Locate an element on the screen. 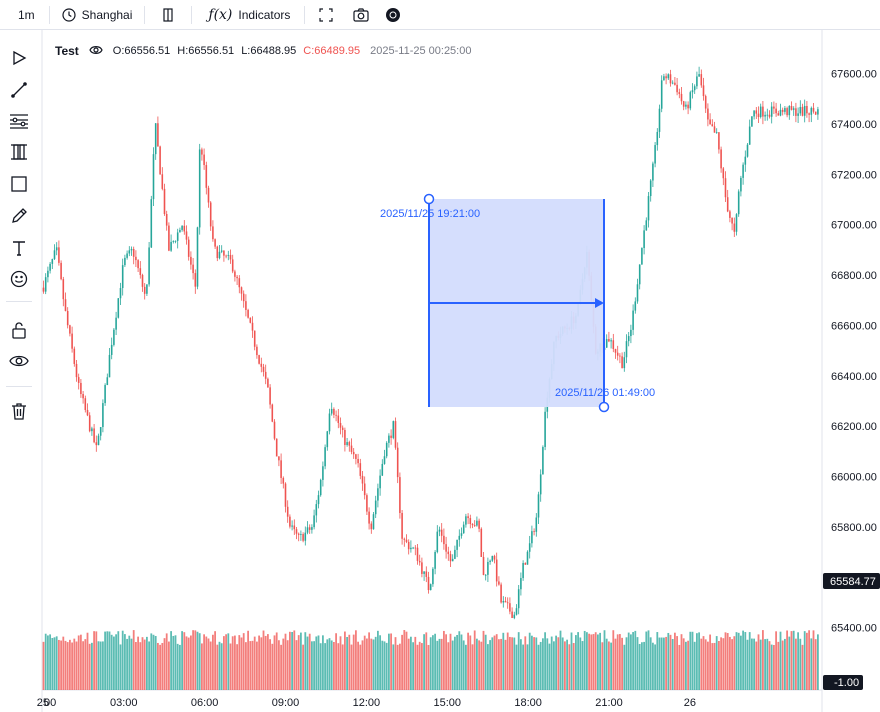 The image size is (880, 712). legend-eye-icon is located at coordinates (96, 51).